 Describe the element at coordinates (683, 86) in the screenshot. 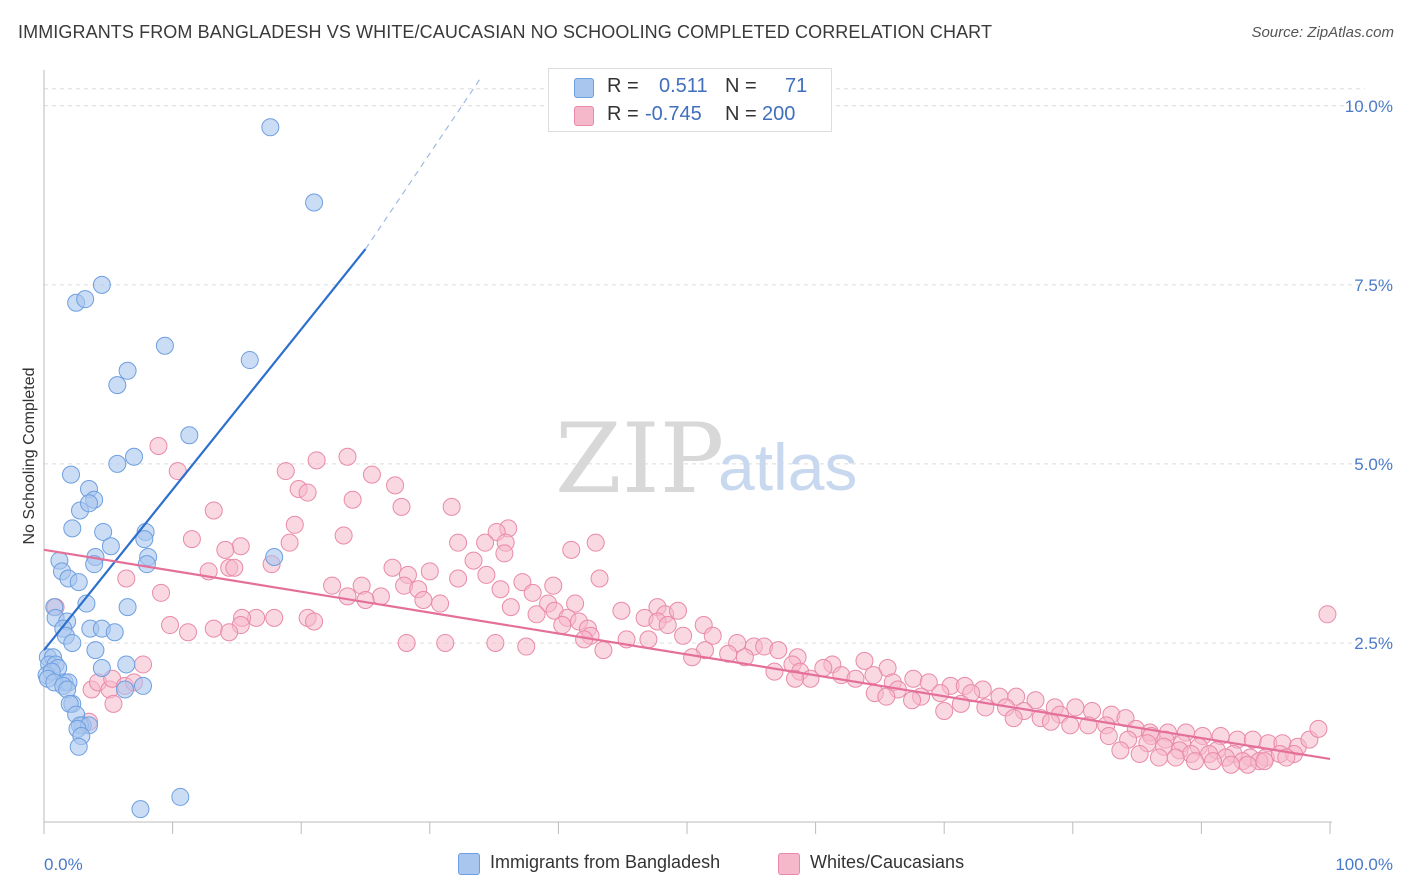

I see `stats-r-value-1: 0.511` at that location.